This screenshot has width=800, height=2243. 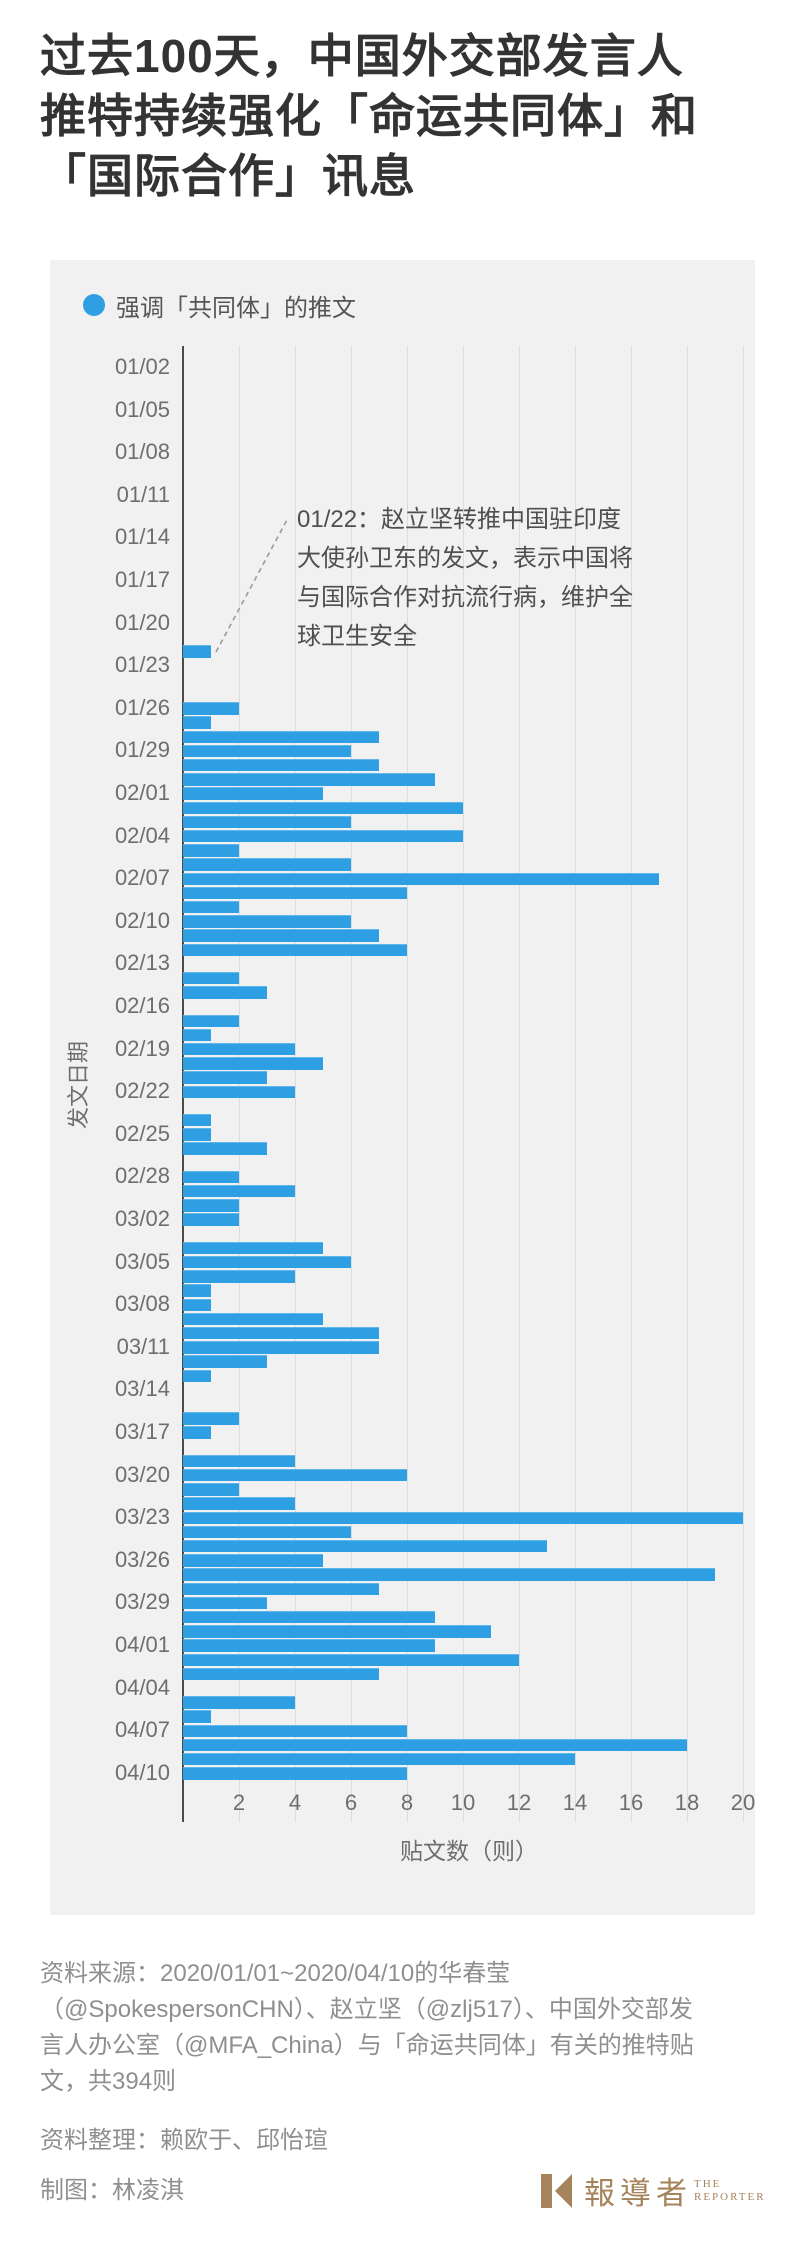 What do you see at coordinates (402, 1218) in the screenshot?
I see `bar-row: 03/02` at bounding box center [402, 1218].